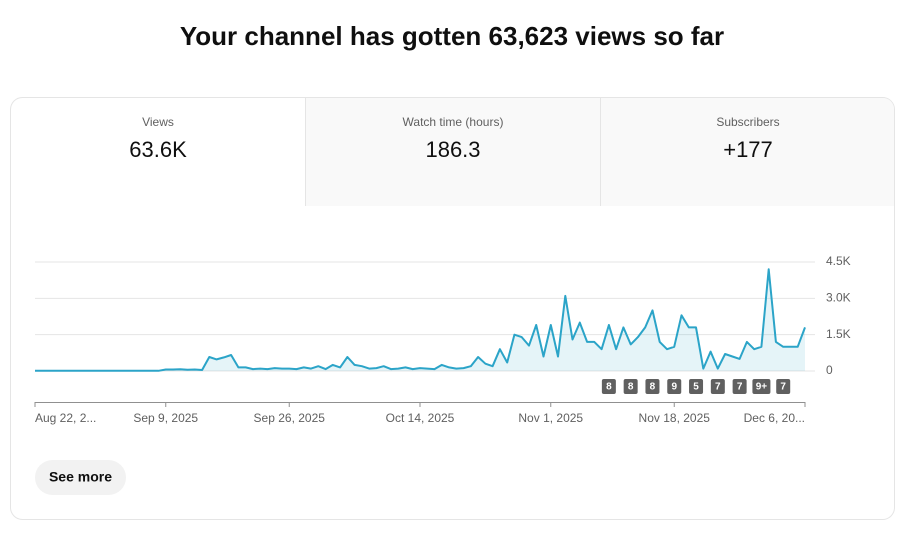  What do you see at coordinates (453, 122) in the screenshot?
I see `tab-label: Watch time (hours)` at bounding box center [453, 122].